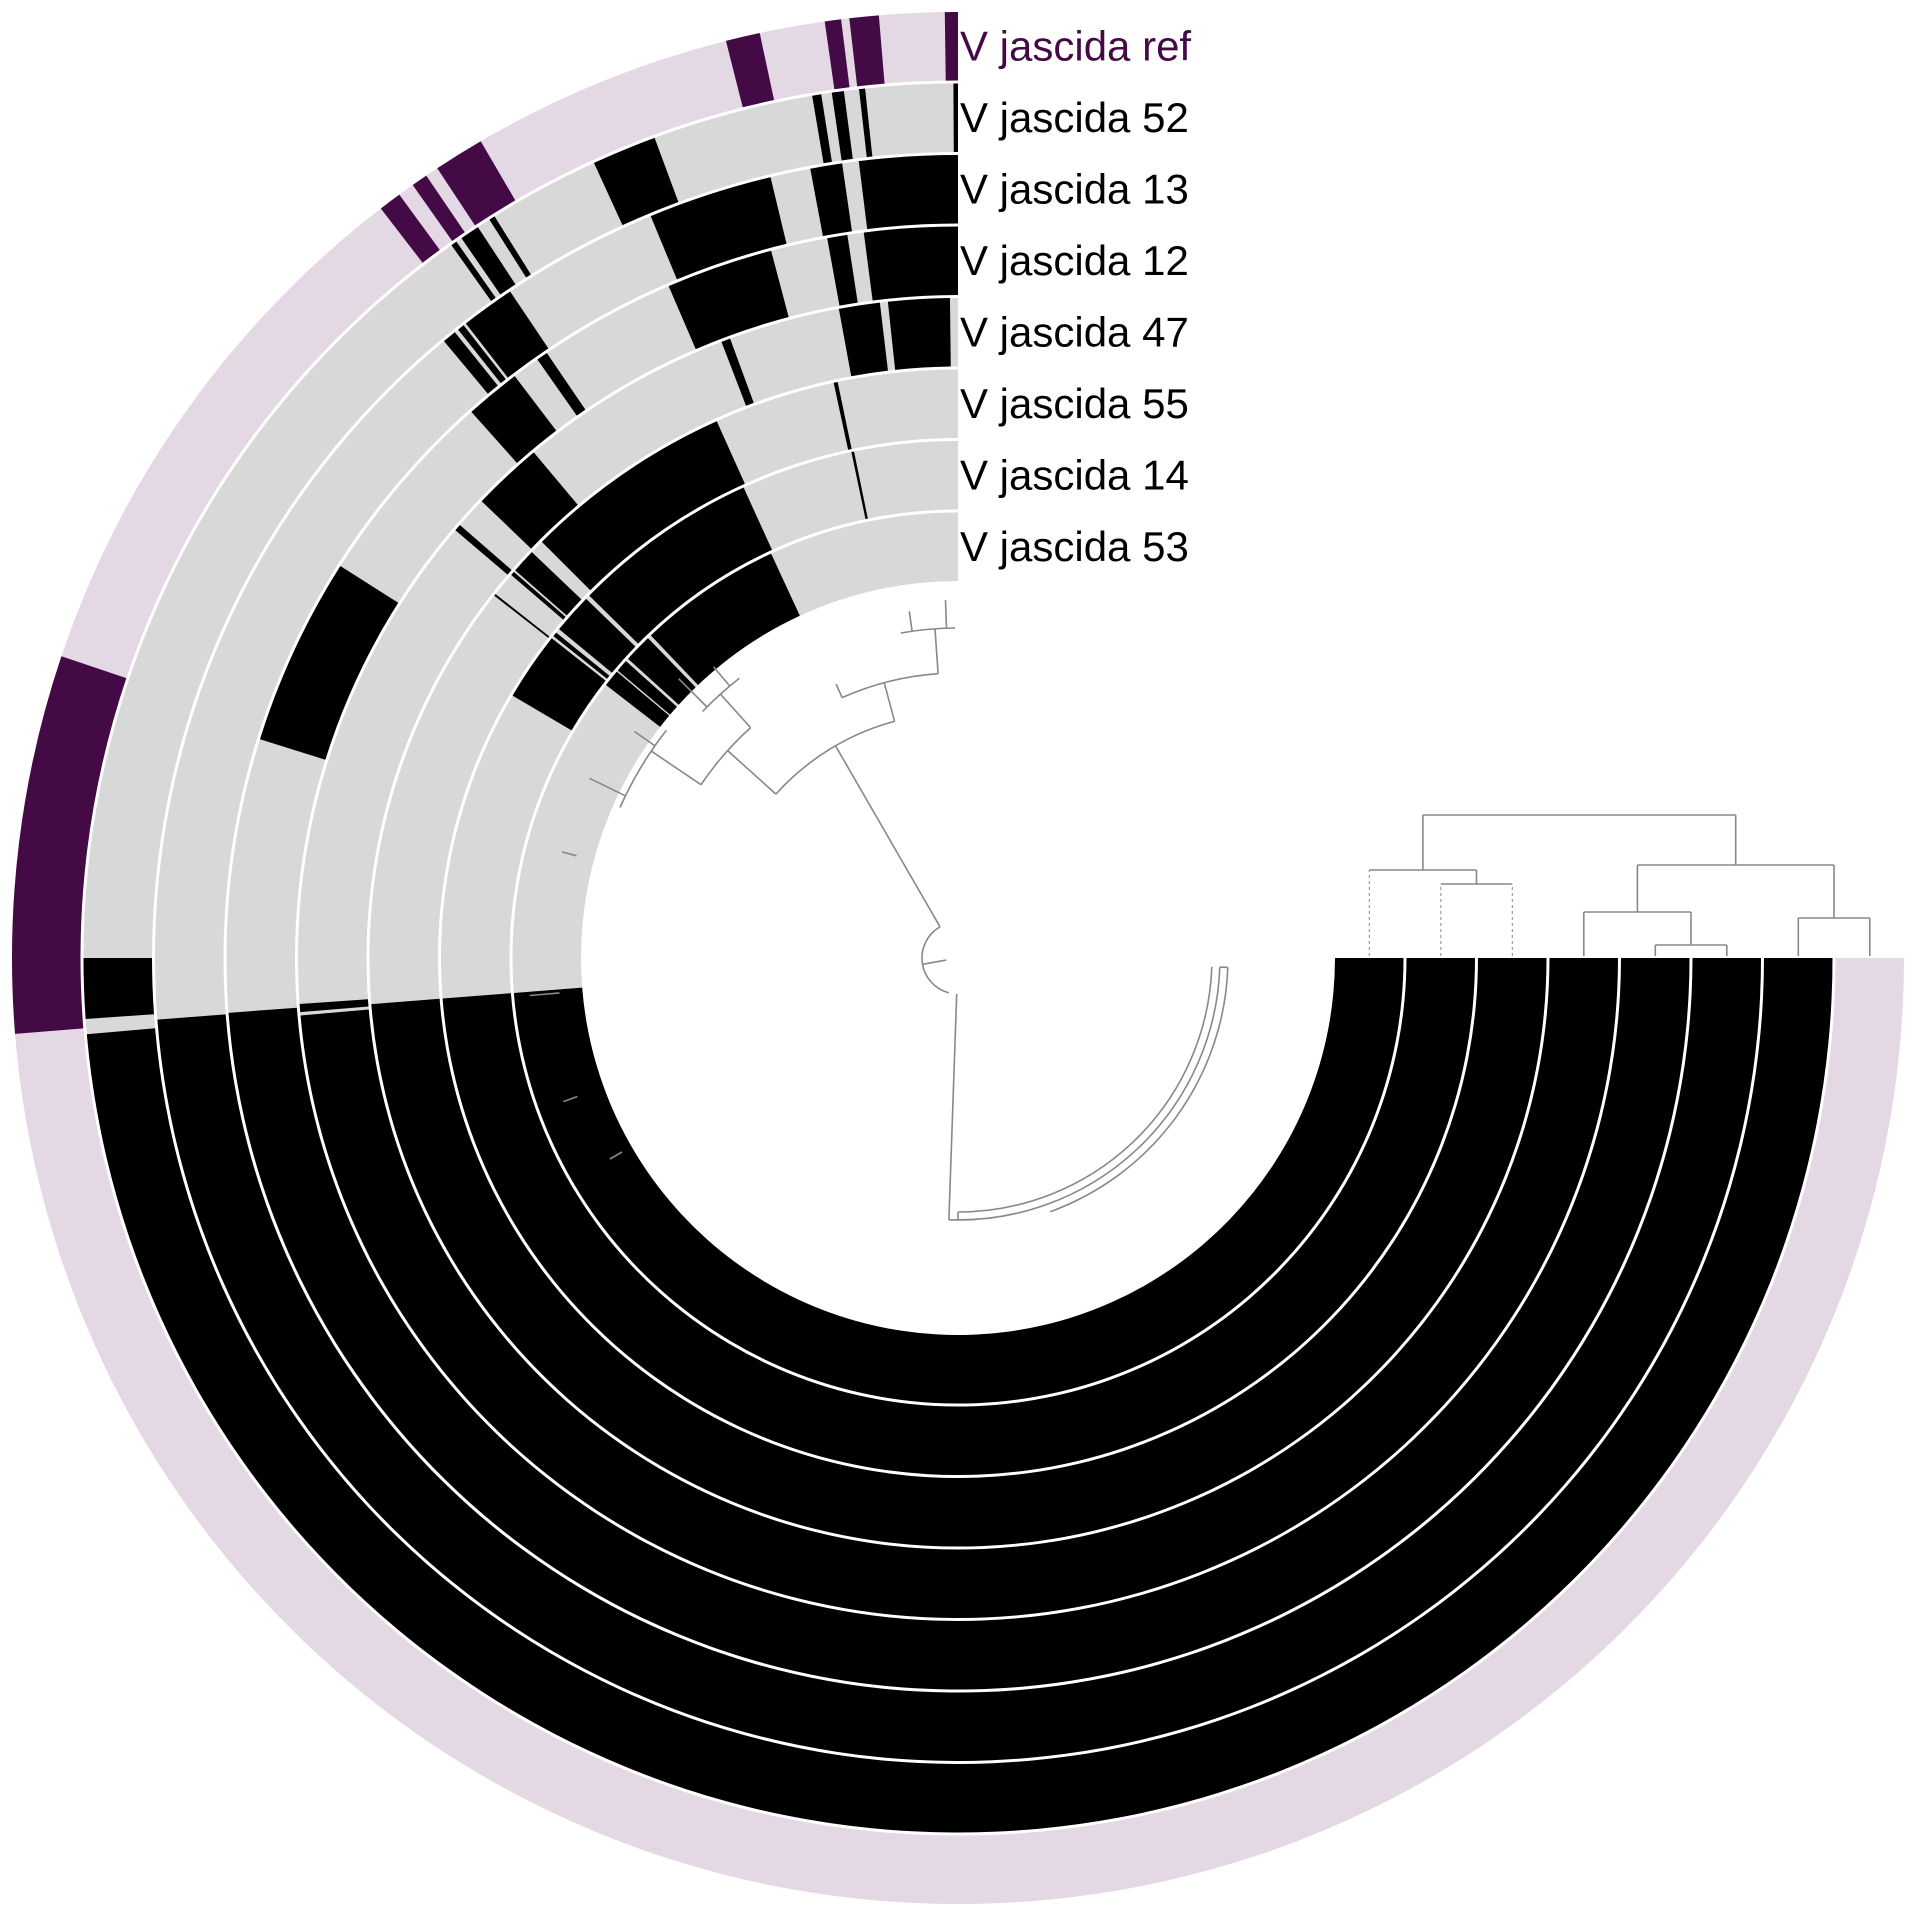 Image resolution: width=1916 pixels, height=1916 pixels. I want to click on ring-label: V jascida 55, so click(1074, 403).